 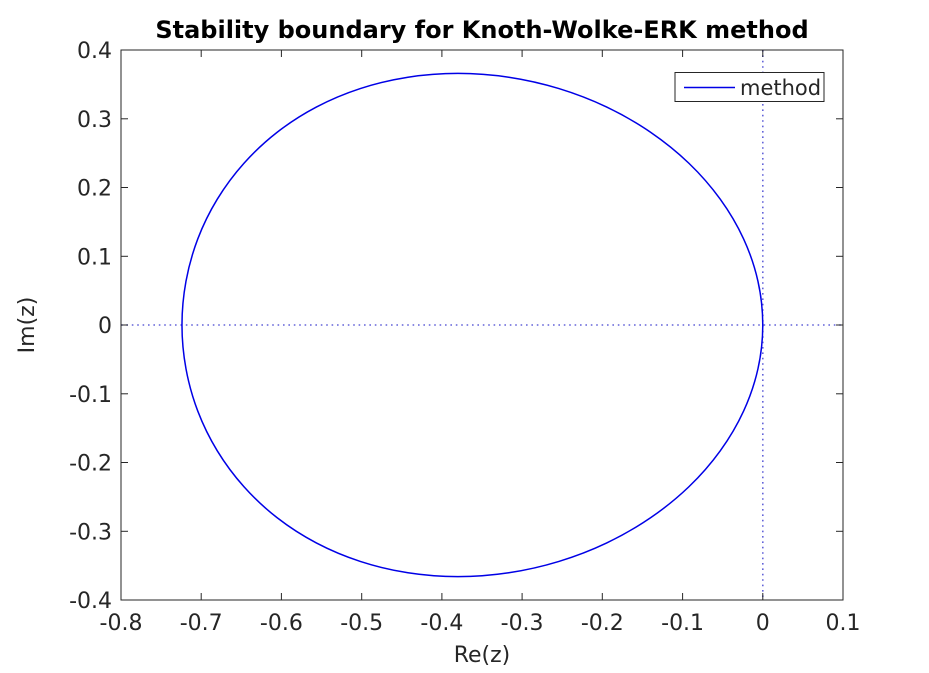 I want to click on y-axis-label: Im(z), so click(x=27, y=325).